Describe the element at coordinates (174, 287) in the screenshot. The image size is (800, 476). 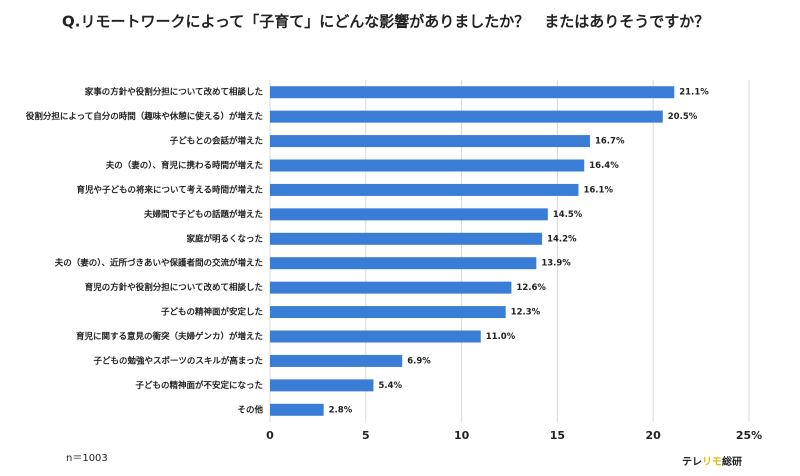
I see `category-label: 育児の方針や役割分担について改めて相談した` at that location.